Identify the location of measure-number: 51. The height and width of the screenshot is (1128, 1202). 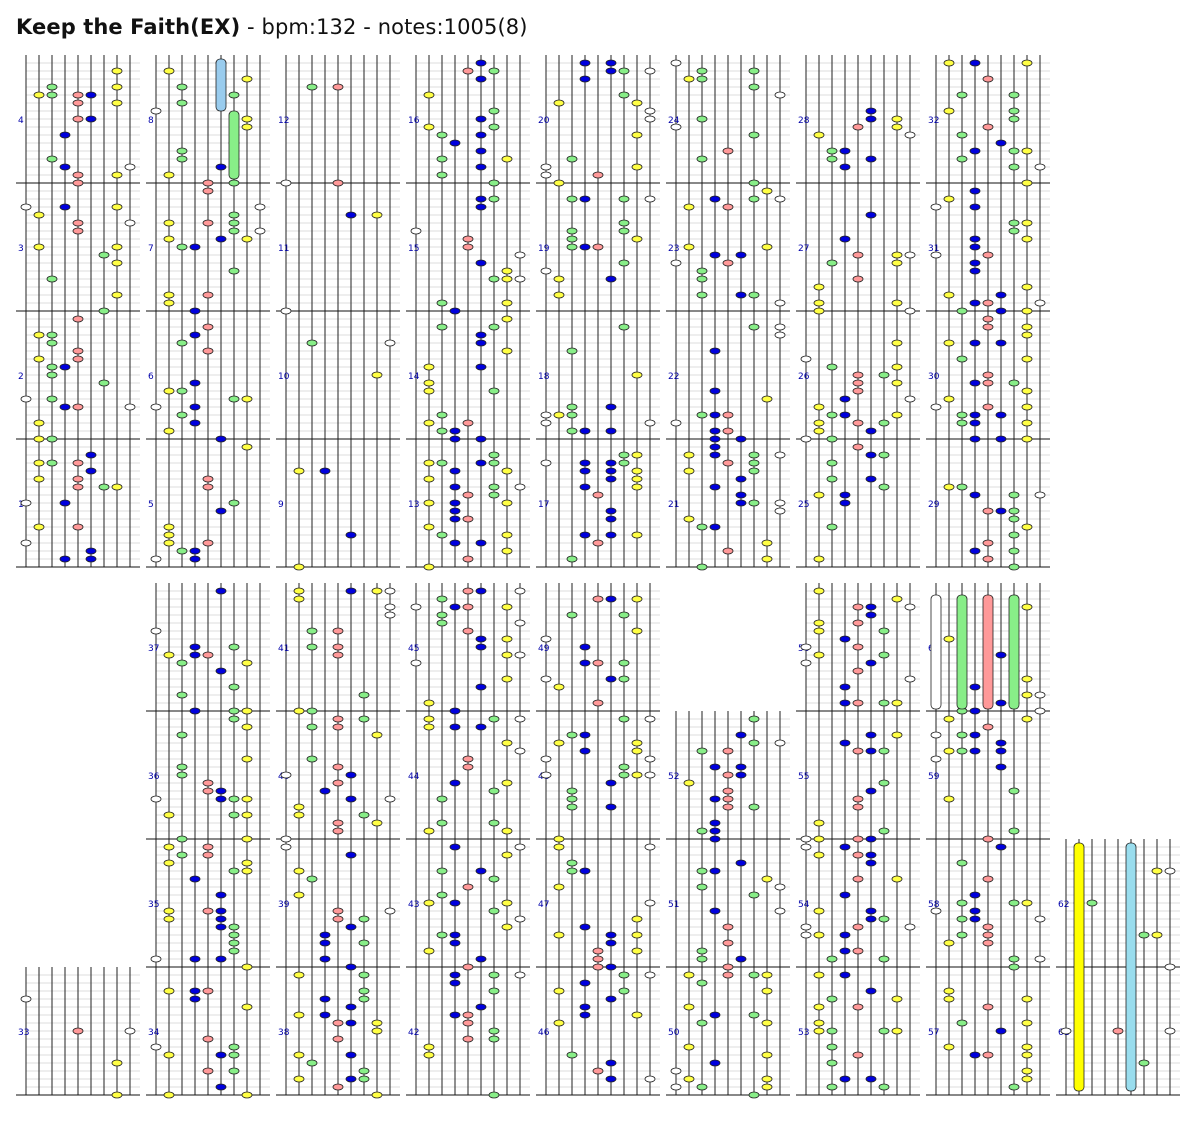
(673, 905).